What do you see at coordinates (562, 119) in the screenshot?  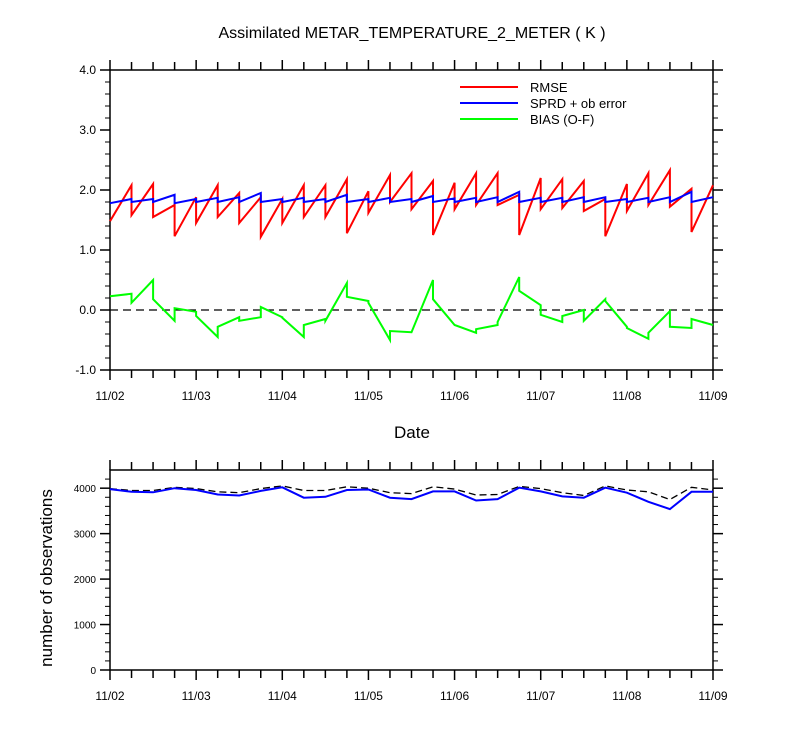 I see `legend-label: BIAS (O-F)` at bounding box center [562, 119].